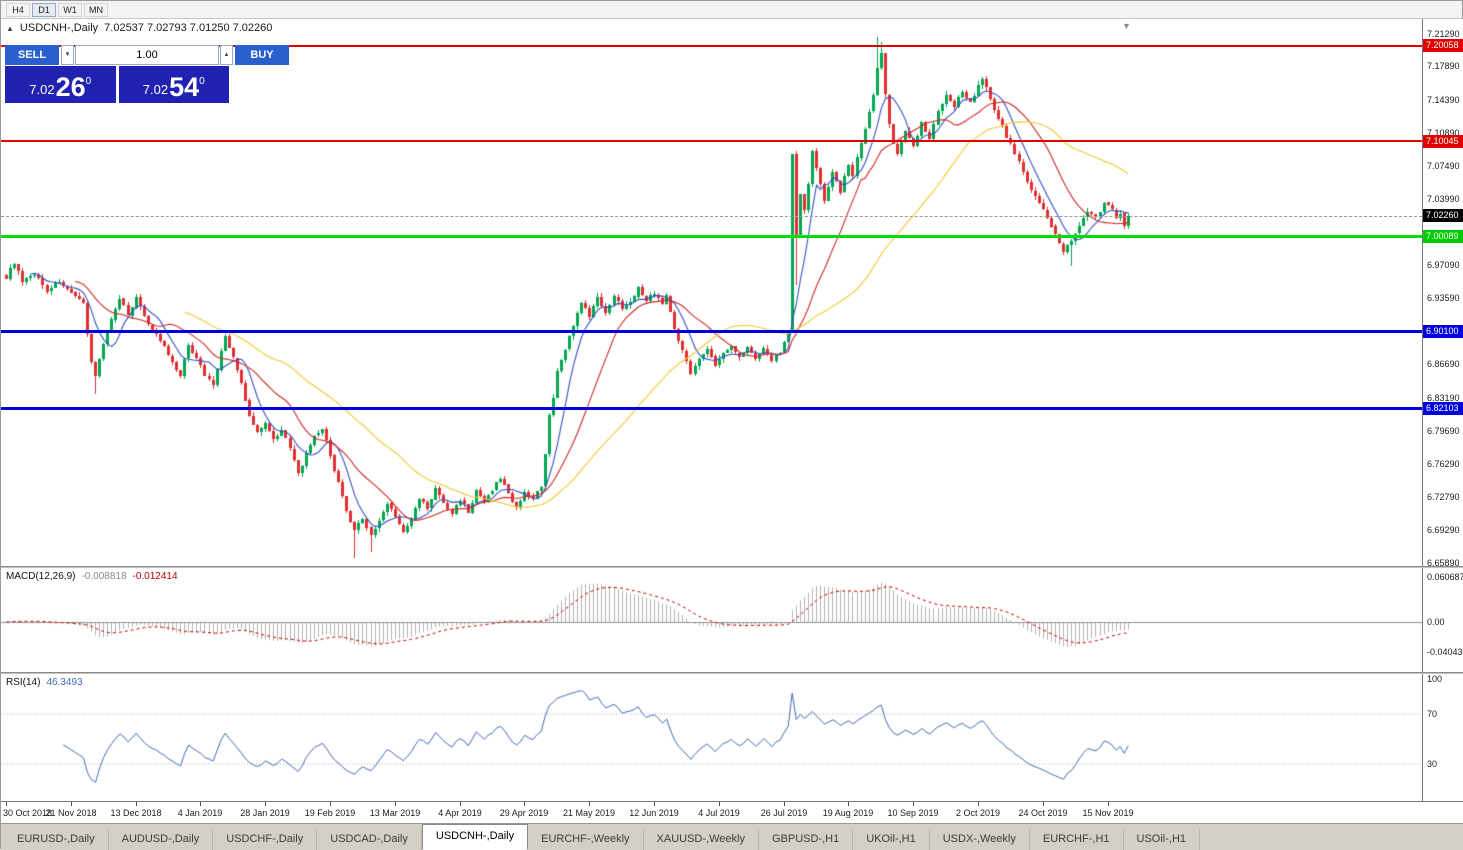 Image resolution: width=1463 pixels, height=850 pixels. What do you see at coordinates (1443, 408) in the screenshot?
I see `price-level-marker: 6.82103` at bounding box center [1443, 408].